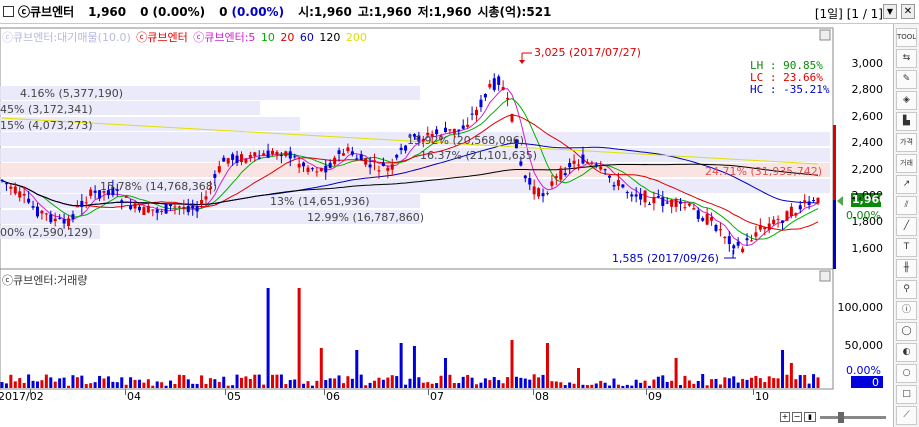 The height and width of the screenshot is (427, 919). Describe the element at coordinates (890, 11) in the screenshot. I see `dropdown-arrow-icon: ▼` at that location.